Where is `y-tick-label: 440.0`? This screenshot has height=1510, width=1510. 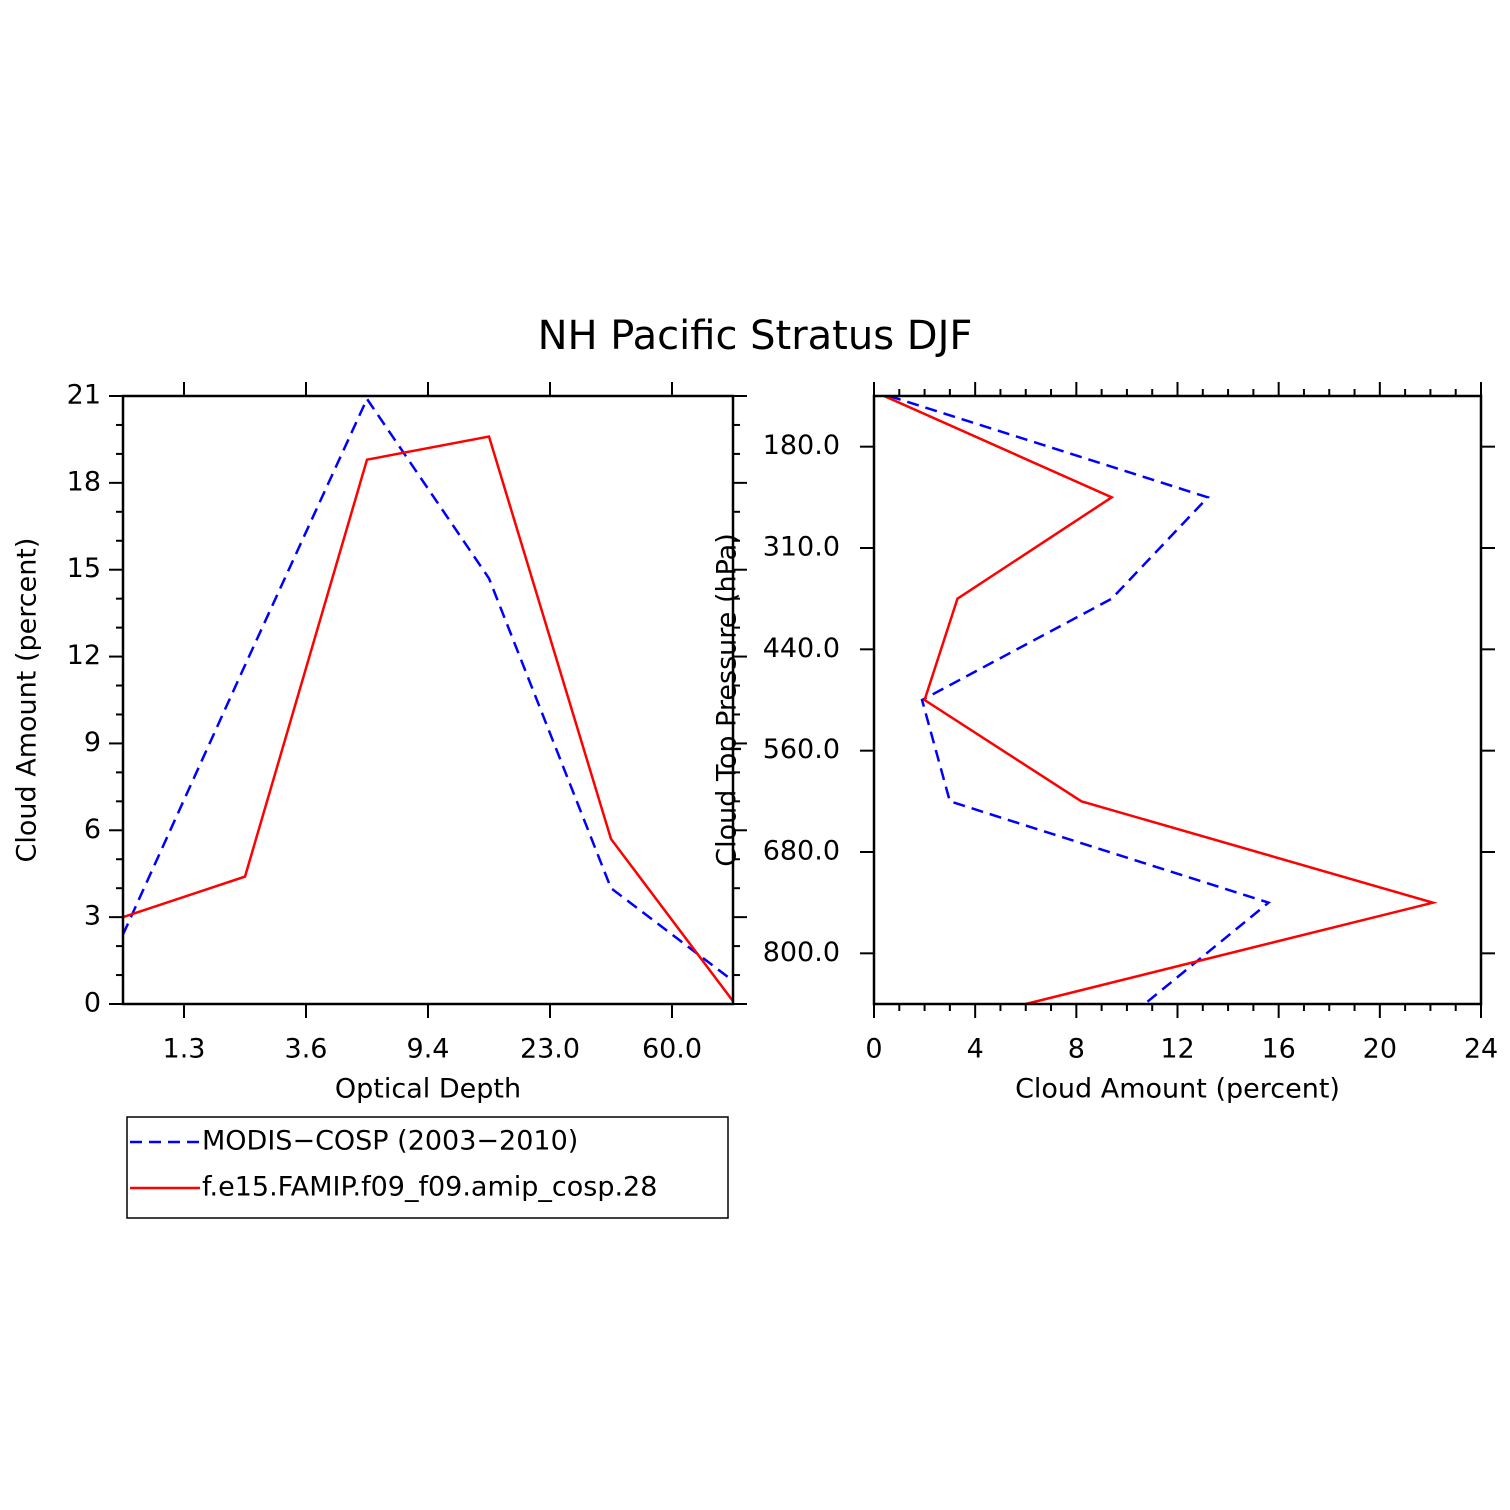 y-tick-label: 440.0 is located at coordinates (801, 648).